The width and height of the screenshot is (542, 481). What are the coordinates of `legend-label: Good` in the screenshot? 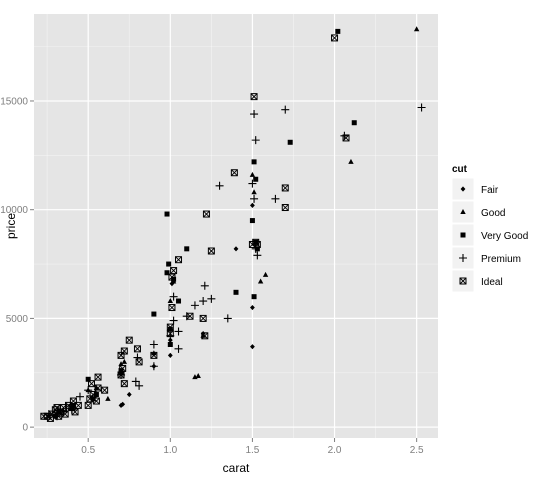 It's located at (493, 213).